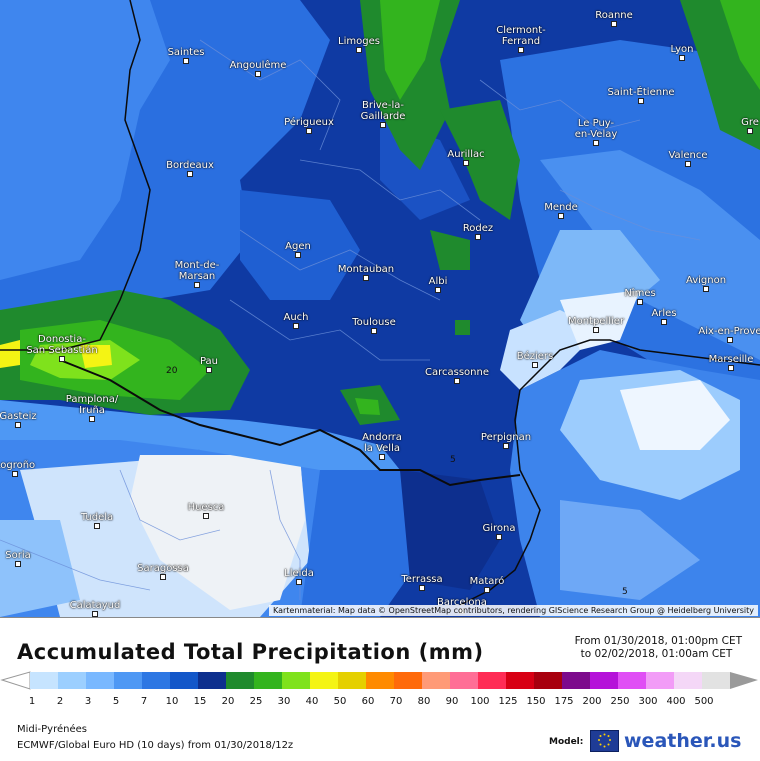 Image resolution: width=760 pixels, height=761 pixels. What do you see at coordinates (340, 701) in the screenshot?
I see `scale-tick-label: 50` at bounding box center [340, 701].